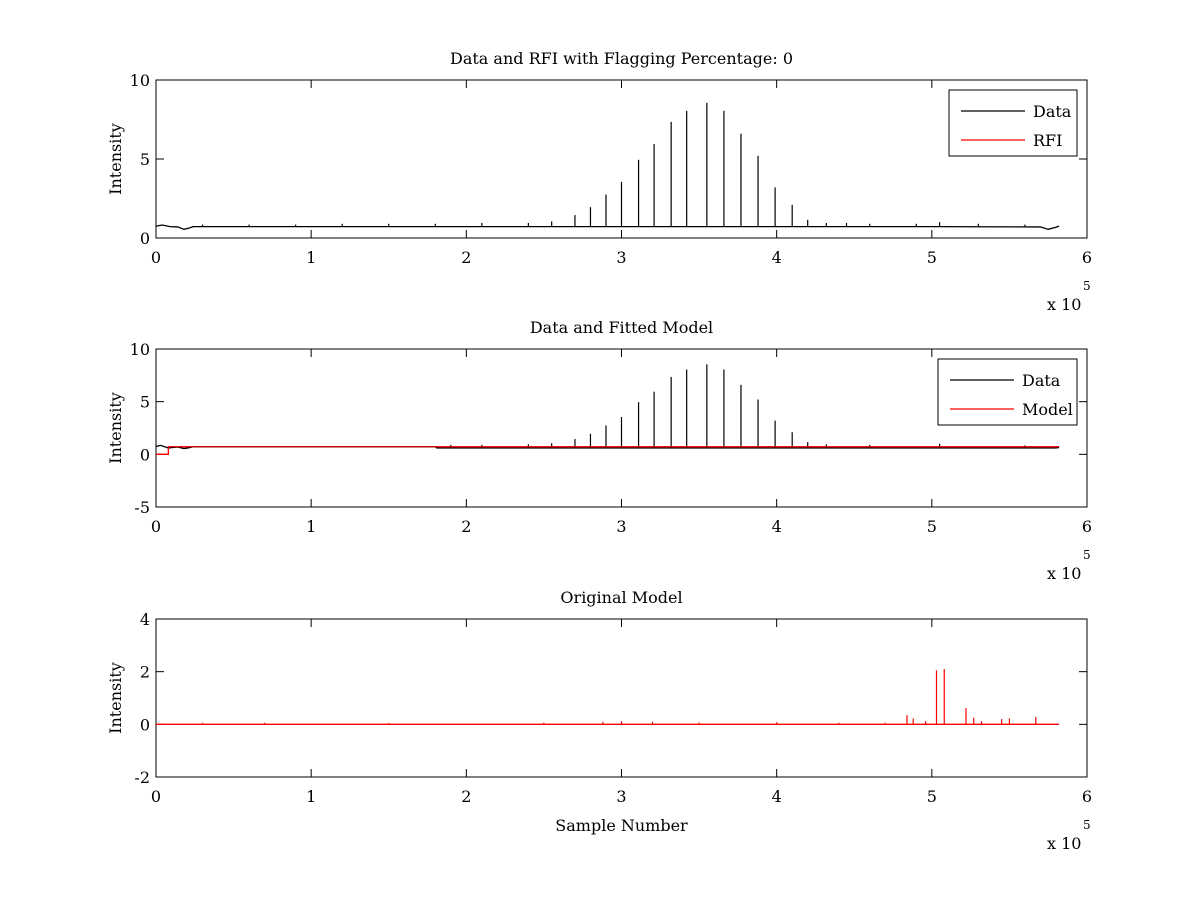 The height and width of the screenshot is (900, 1200). Describe the element at coordinates (621, 327) in the screenshot. I see `chart-title: Data and Fitted Model` at that location.